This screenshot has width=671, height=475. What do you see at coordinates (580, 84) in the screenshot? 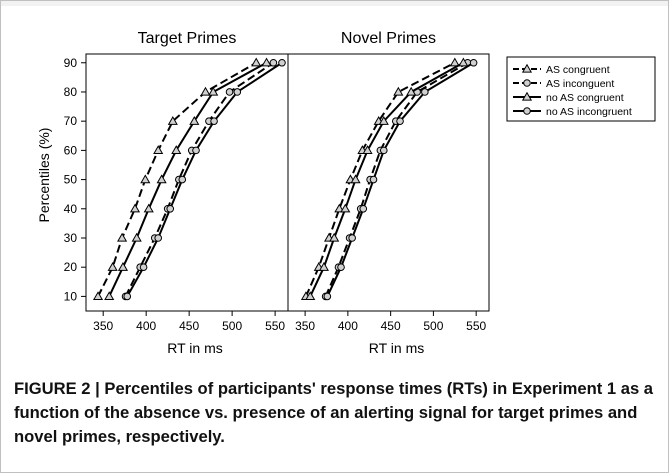
I see `legend-label: AS inconguent` at bounding box center [580, 84].